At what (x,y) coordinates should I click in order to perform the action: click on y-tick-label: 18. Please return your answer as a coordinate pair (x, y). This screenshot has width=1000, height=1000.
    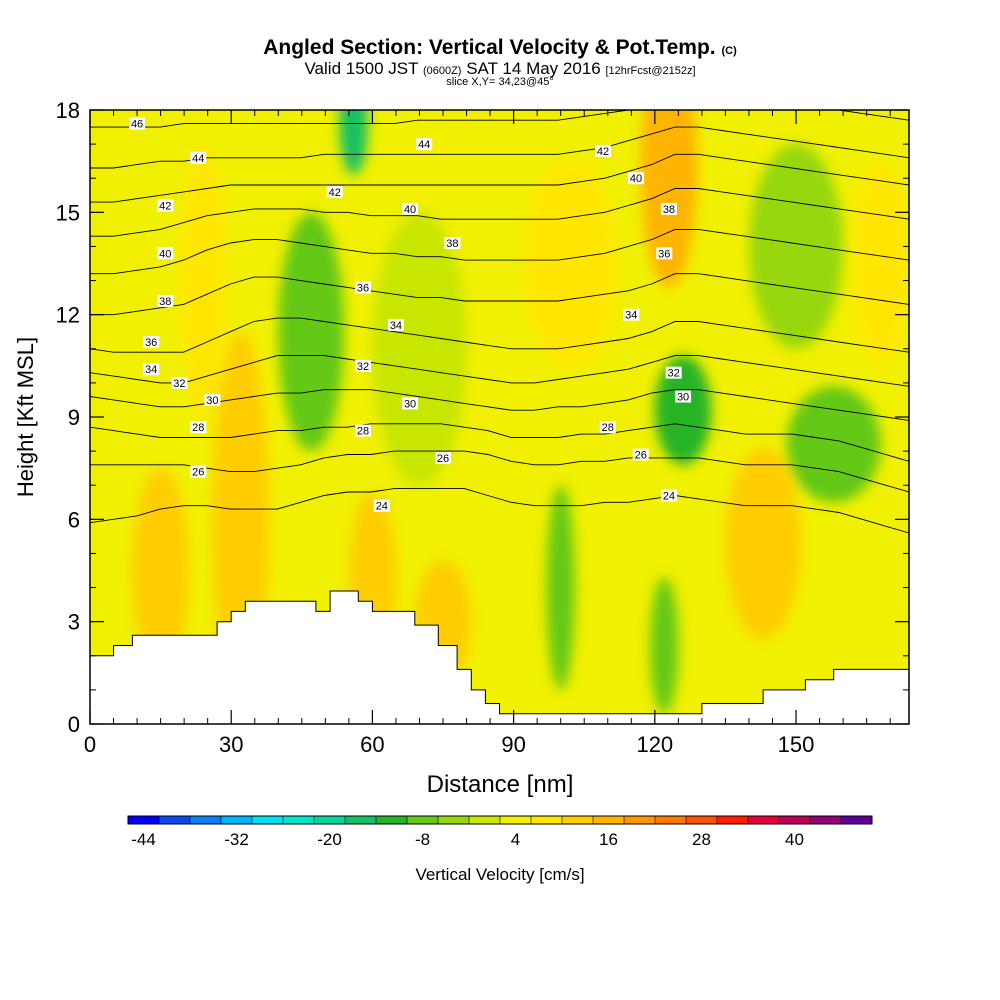
    Looking at the image, I should click on (68, 110).